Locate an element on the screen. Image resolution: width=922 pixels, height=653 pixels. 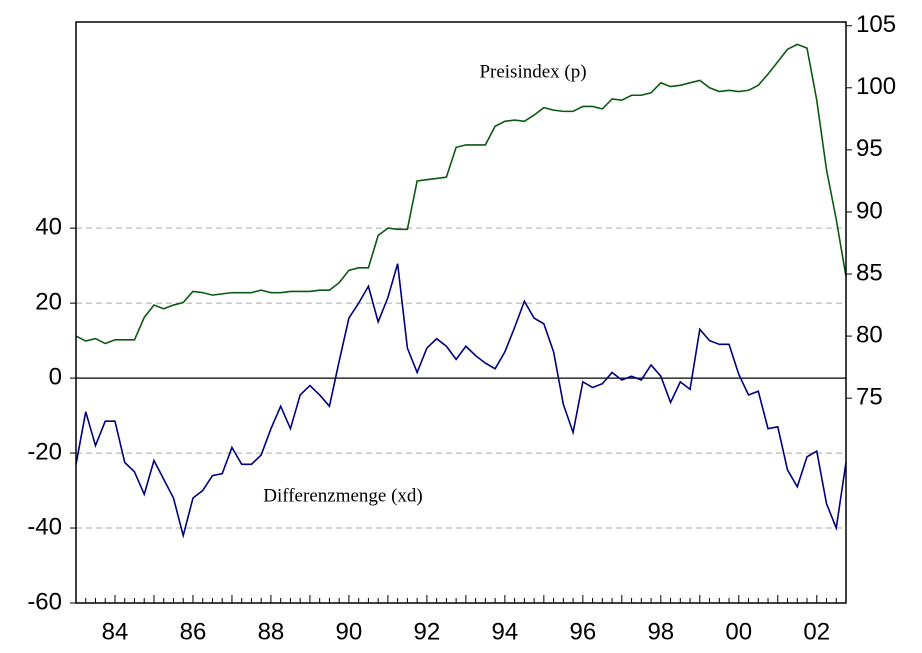
x-tick-label: 96 is located at coordinates (582, 631).